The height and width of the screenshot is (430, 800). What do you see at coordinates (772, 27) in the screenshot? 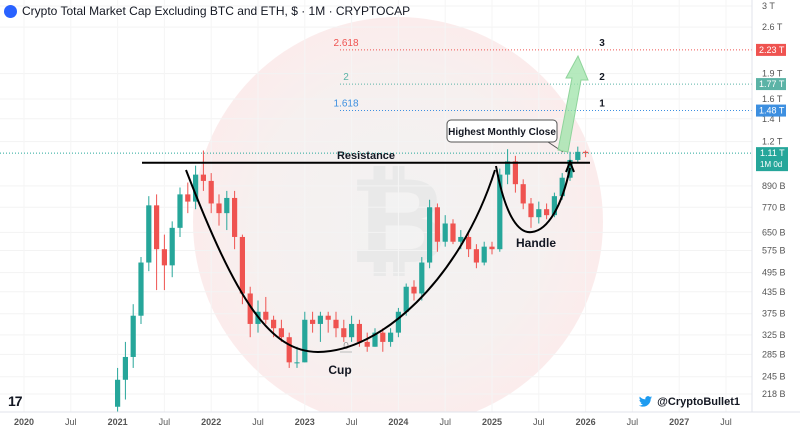
I see `price-tick-label: 2.6 T` at bounding box center [772, 27].